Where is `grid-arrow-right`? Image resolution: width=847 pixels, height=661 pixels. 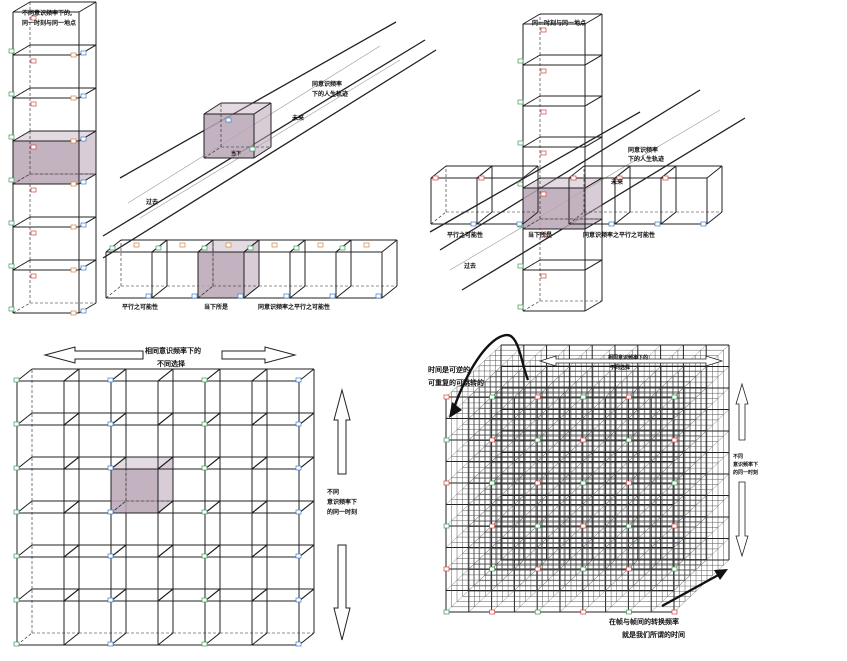 grid-arrow-right is located at coordinates (259, 355).